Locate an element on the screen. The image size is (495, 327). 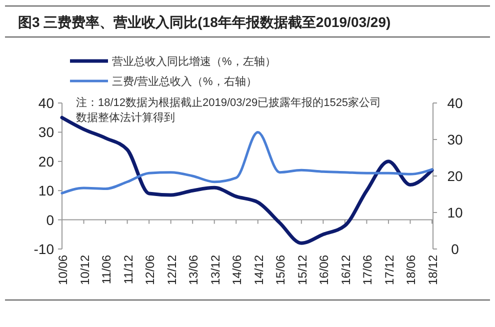
y2-tick-label: 40 is located at coordinates (455, 103).